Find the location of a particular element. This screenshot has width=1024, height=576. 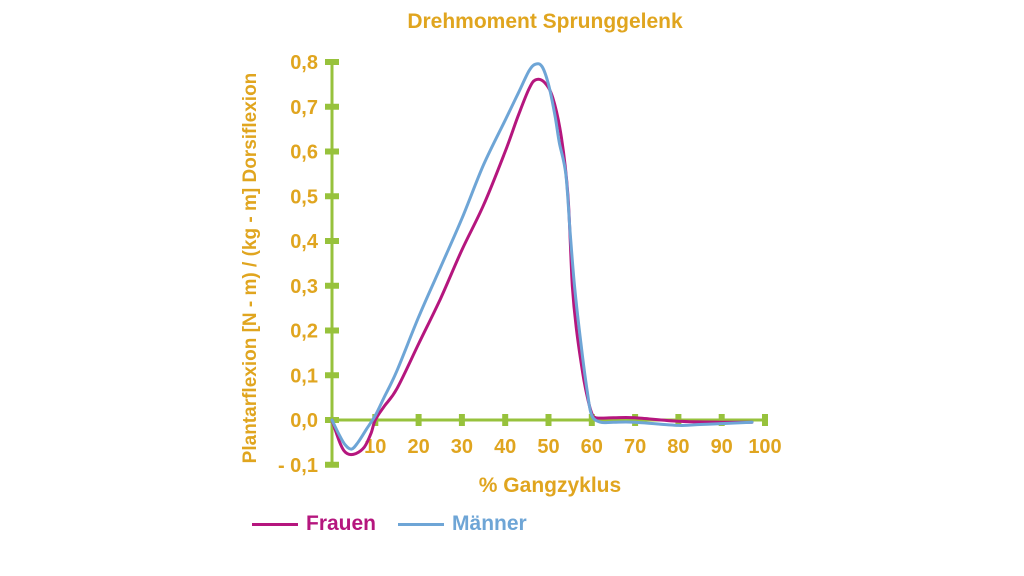

x-tick-label: 40 is located at coordinates (505, 447).